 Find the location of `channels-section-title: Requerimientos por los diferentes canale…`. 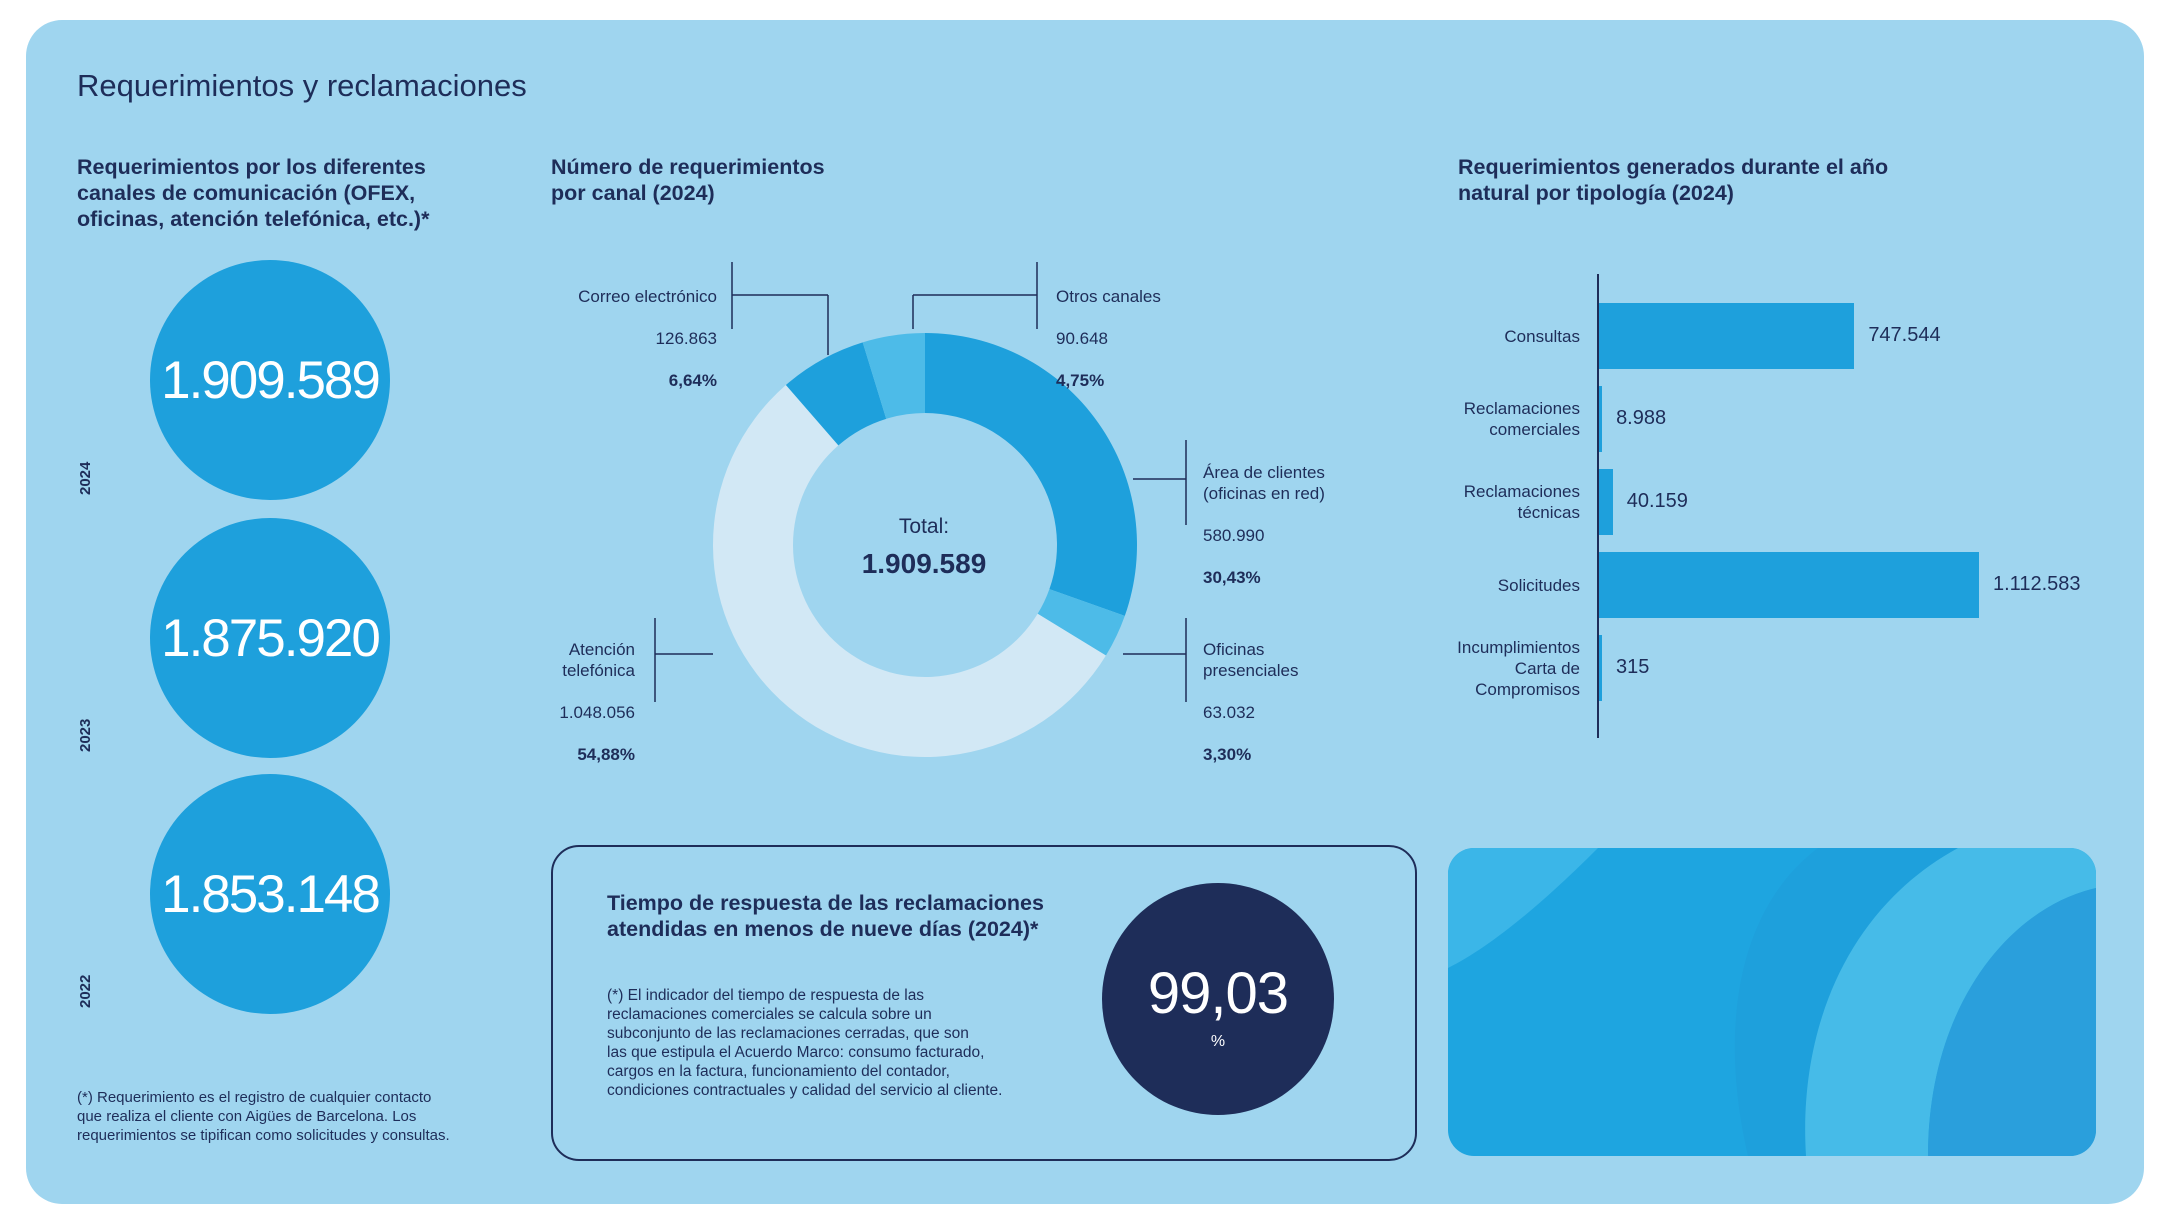

channels-section-title: Requerimientos por los diferentes canale… is located at coordinates (253, 193).